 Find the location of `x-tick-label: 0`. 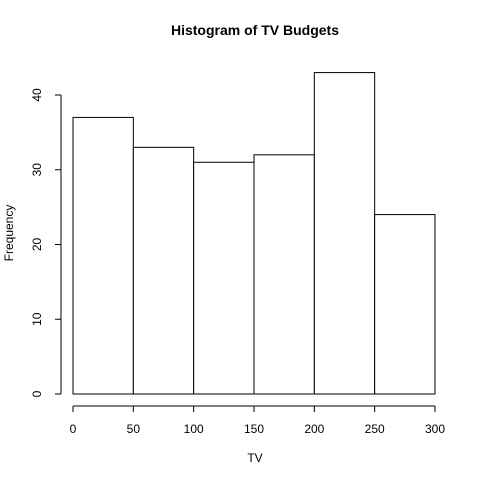

x-tick-label: 0 is located at coordinates (73, 429).